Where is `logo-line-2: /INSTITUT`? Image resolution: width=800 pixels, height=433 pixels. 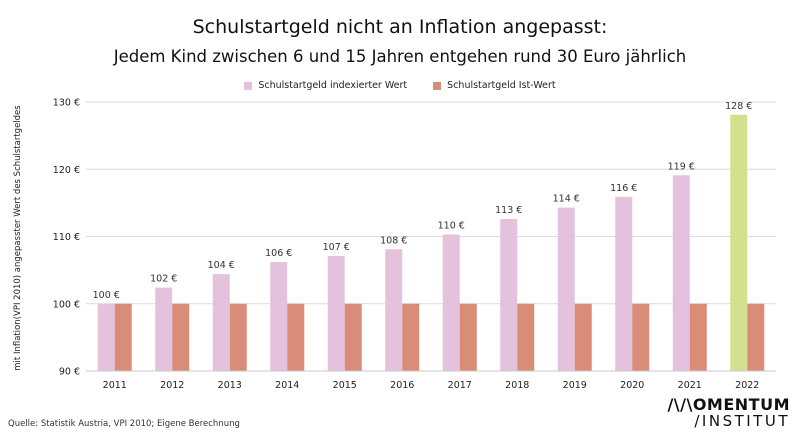
logo-line-2: /INSTITUT is located at coordinates (742, 421).